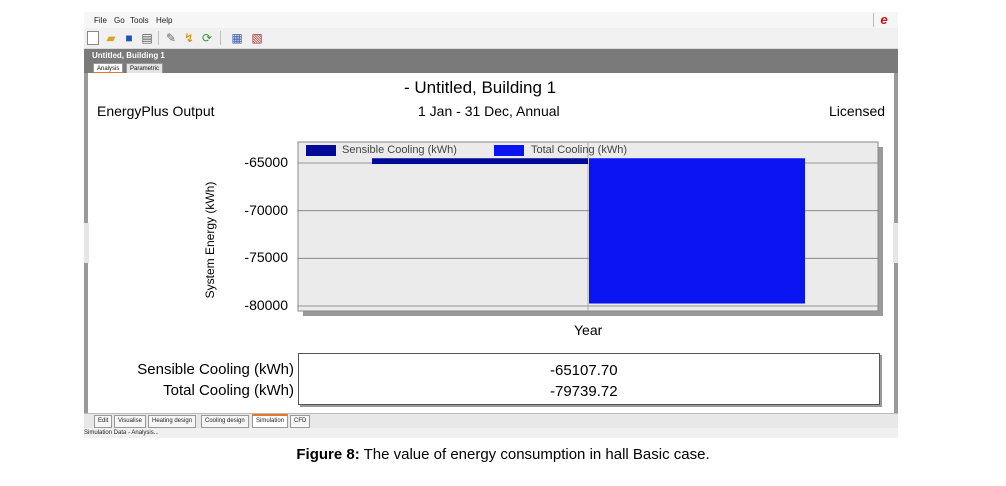 This screenshot has width=1006, height=486. I want to click on y-axis-label: System Energy (kWh), so click(210, 240).